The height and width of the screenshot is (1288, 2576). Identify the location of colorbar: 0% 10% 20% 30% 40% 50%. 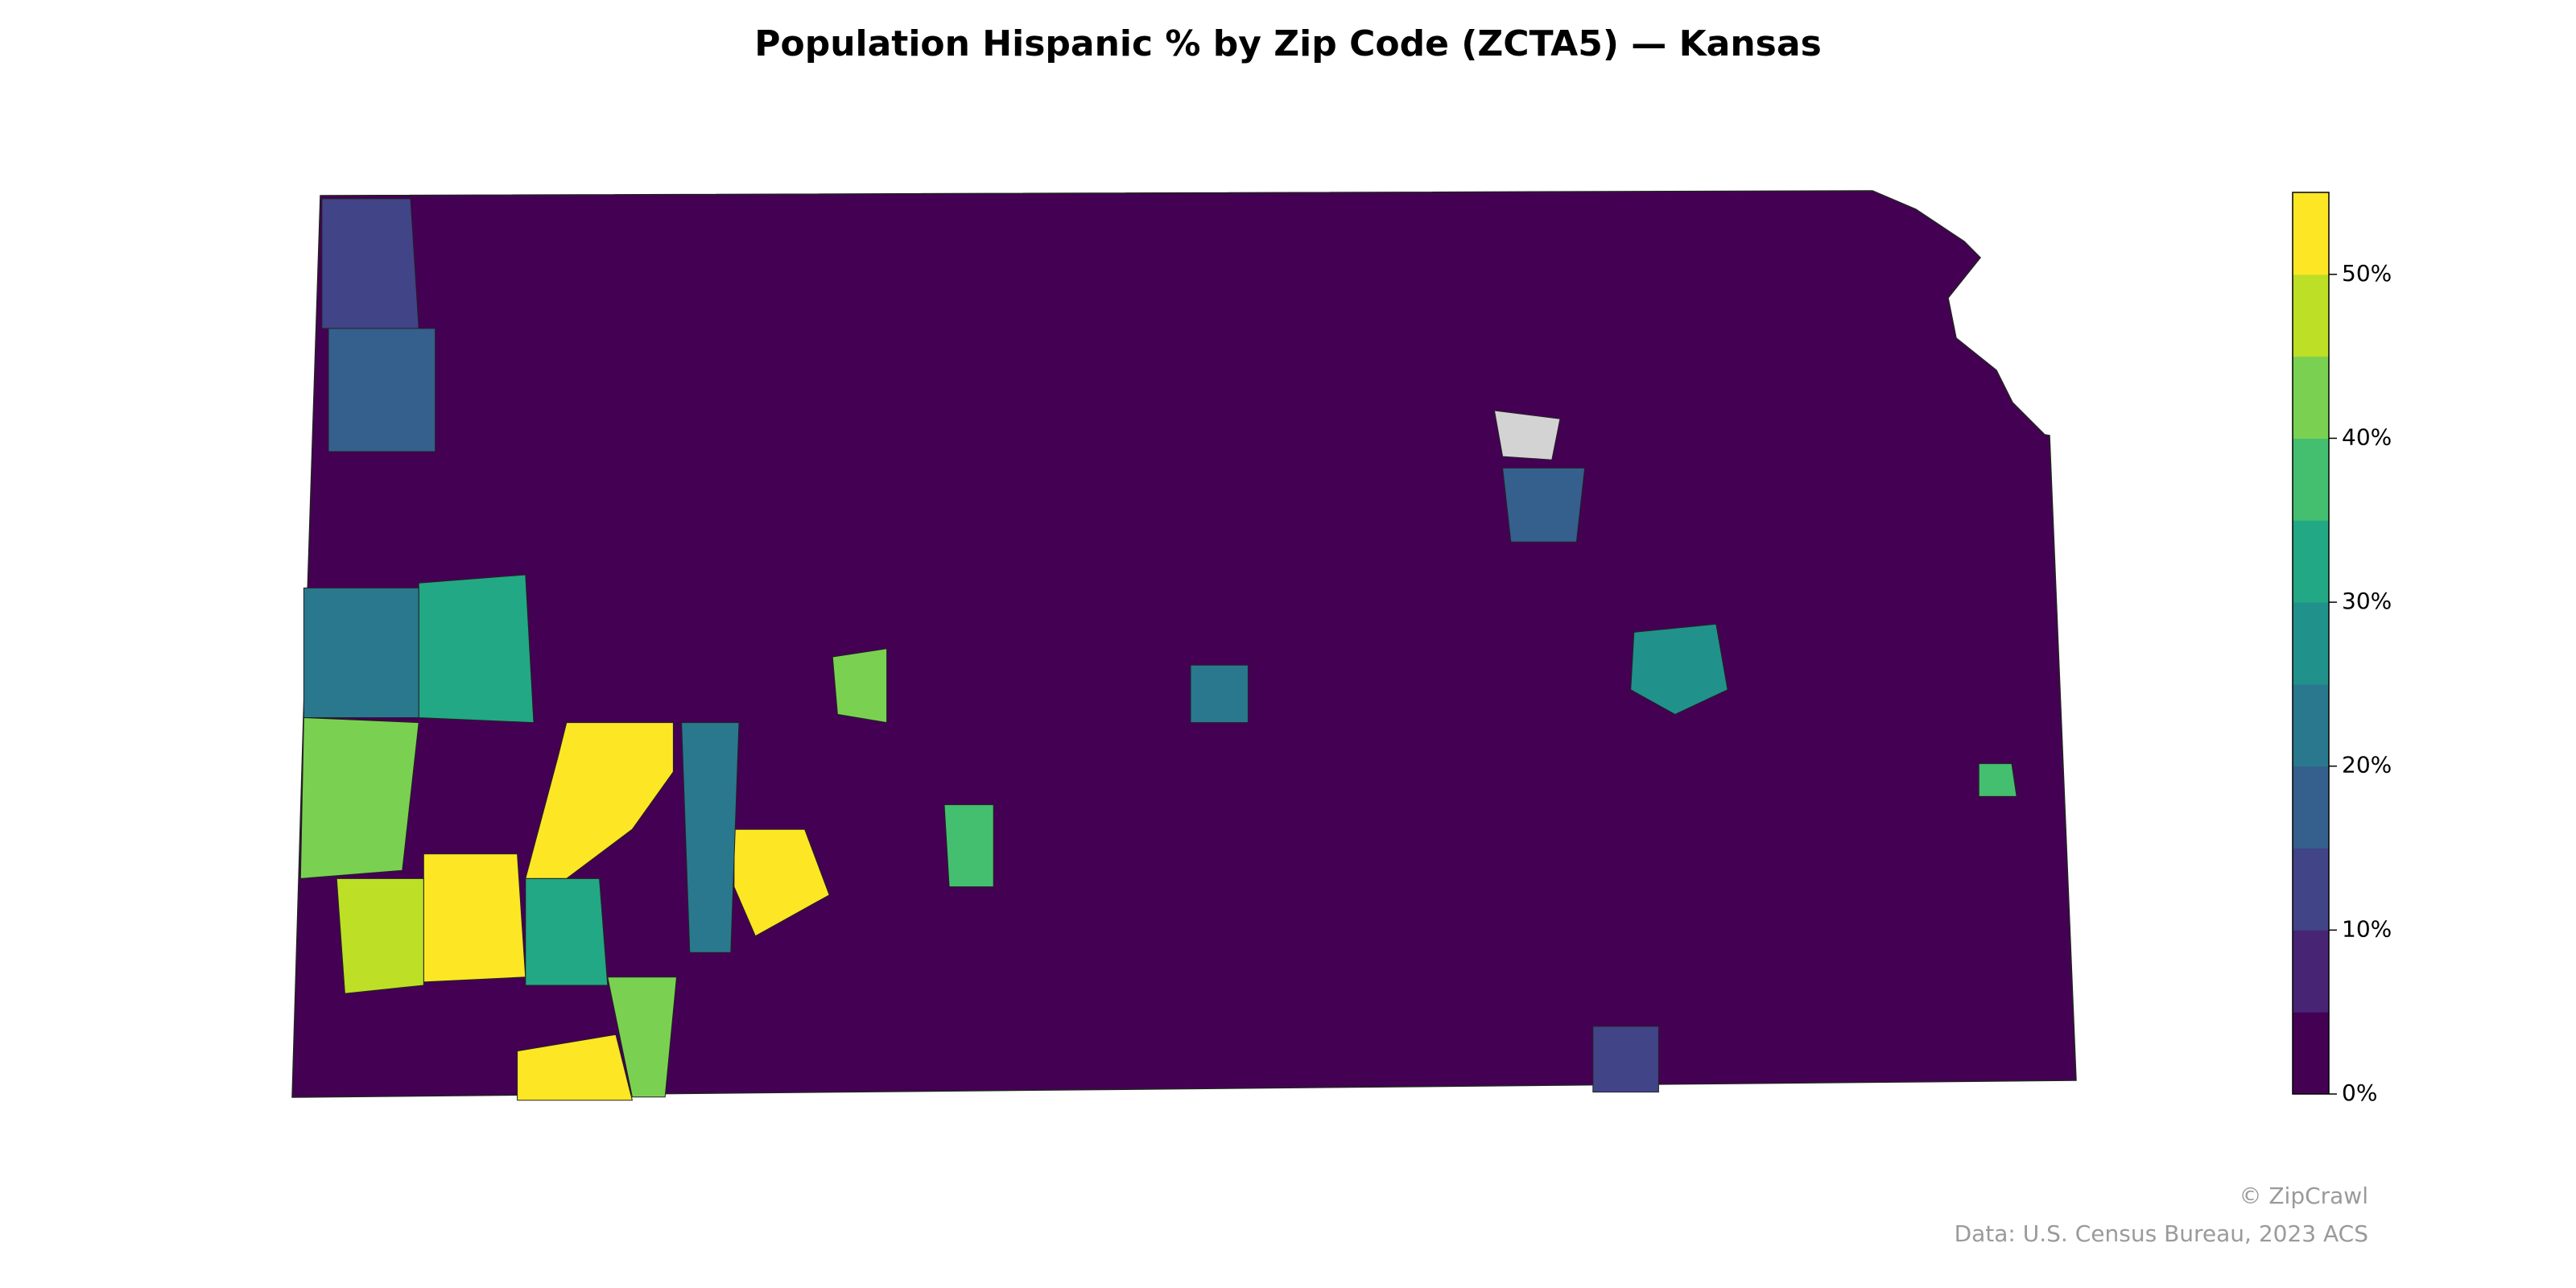
(2342, 649).